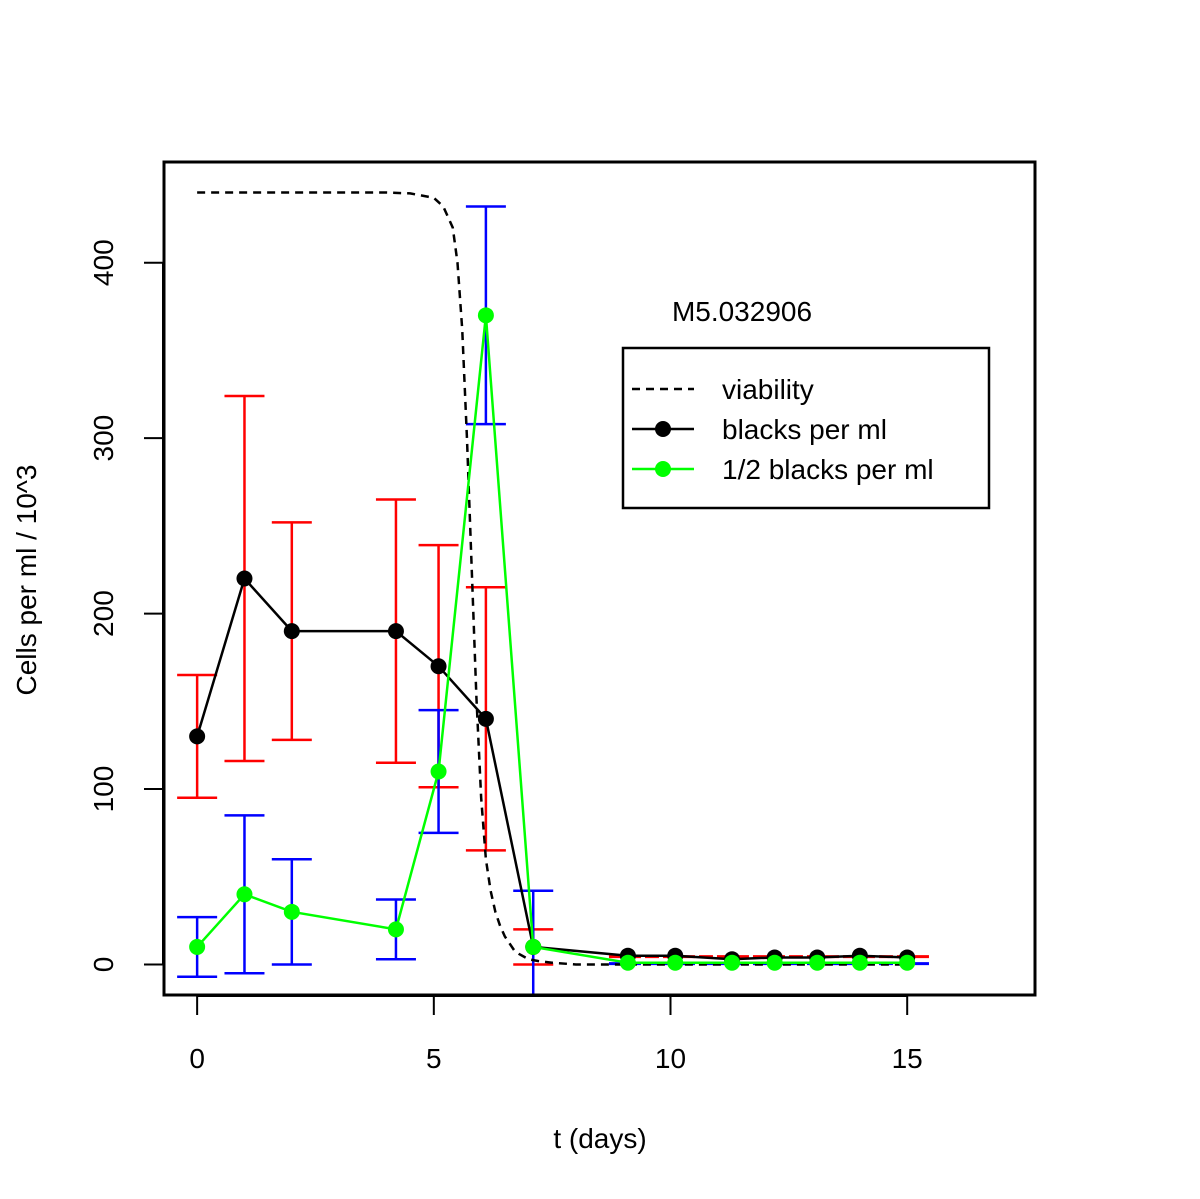 Image resolution: width=1200 pixels, height=1199 pixels. I want to click on legend-blacks-label: blacks per ml, so click(804, 429).